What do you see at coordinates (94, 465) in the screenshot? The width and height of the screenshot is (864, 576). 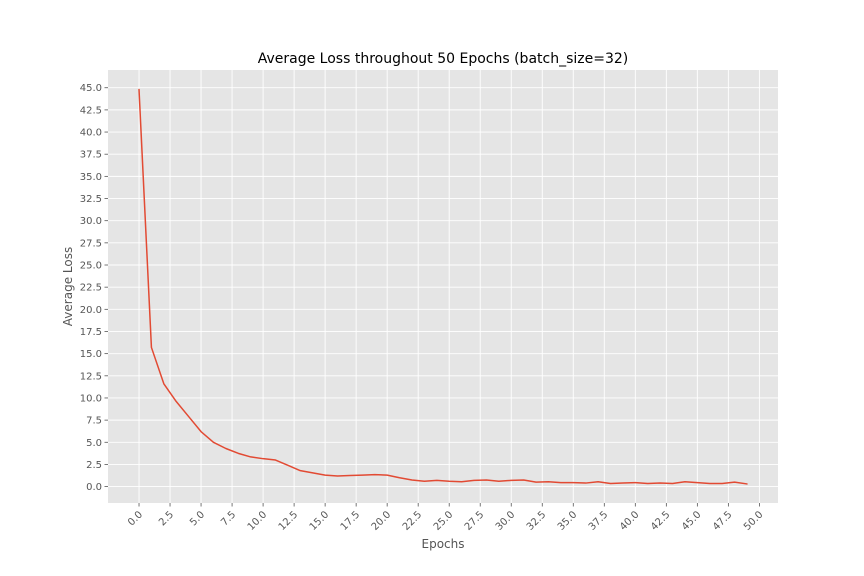 I see `y-tick-label: 2.5` at bounding box center [94, 465].